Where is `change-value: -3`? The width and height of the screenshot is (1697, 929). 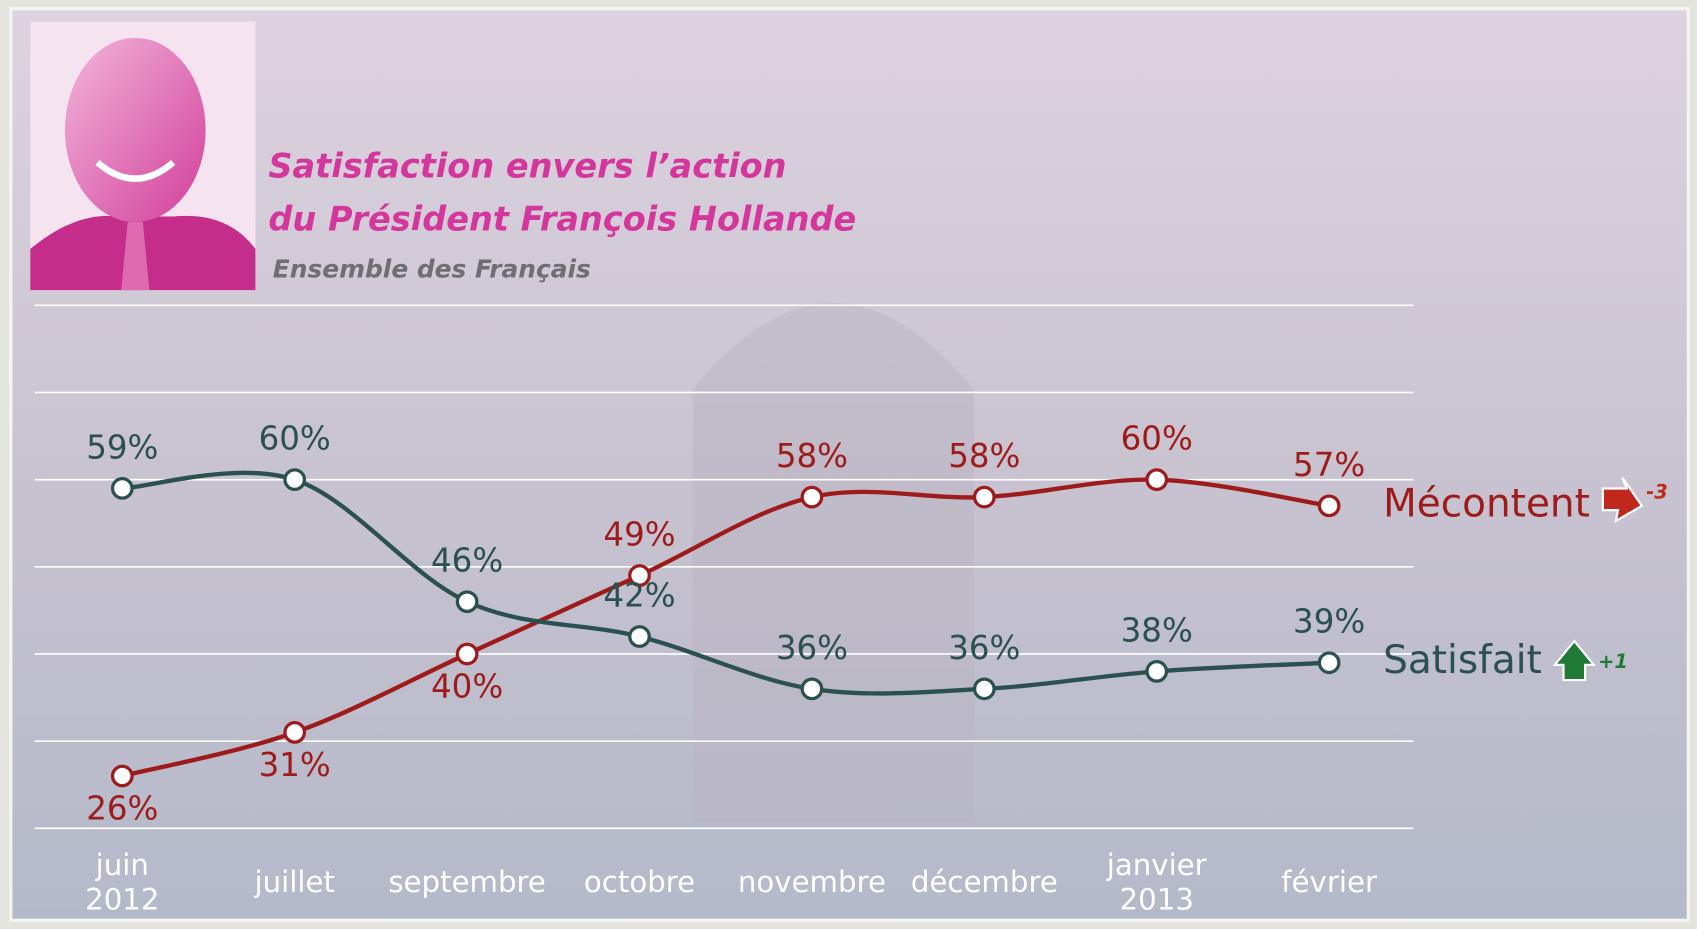
change-value: -3 is located at coordinates (1657, 491).